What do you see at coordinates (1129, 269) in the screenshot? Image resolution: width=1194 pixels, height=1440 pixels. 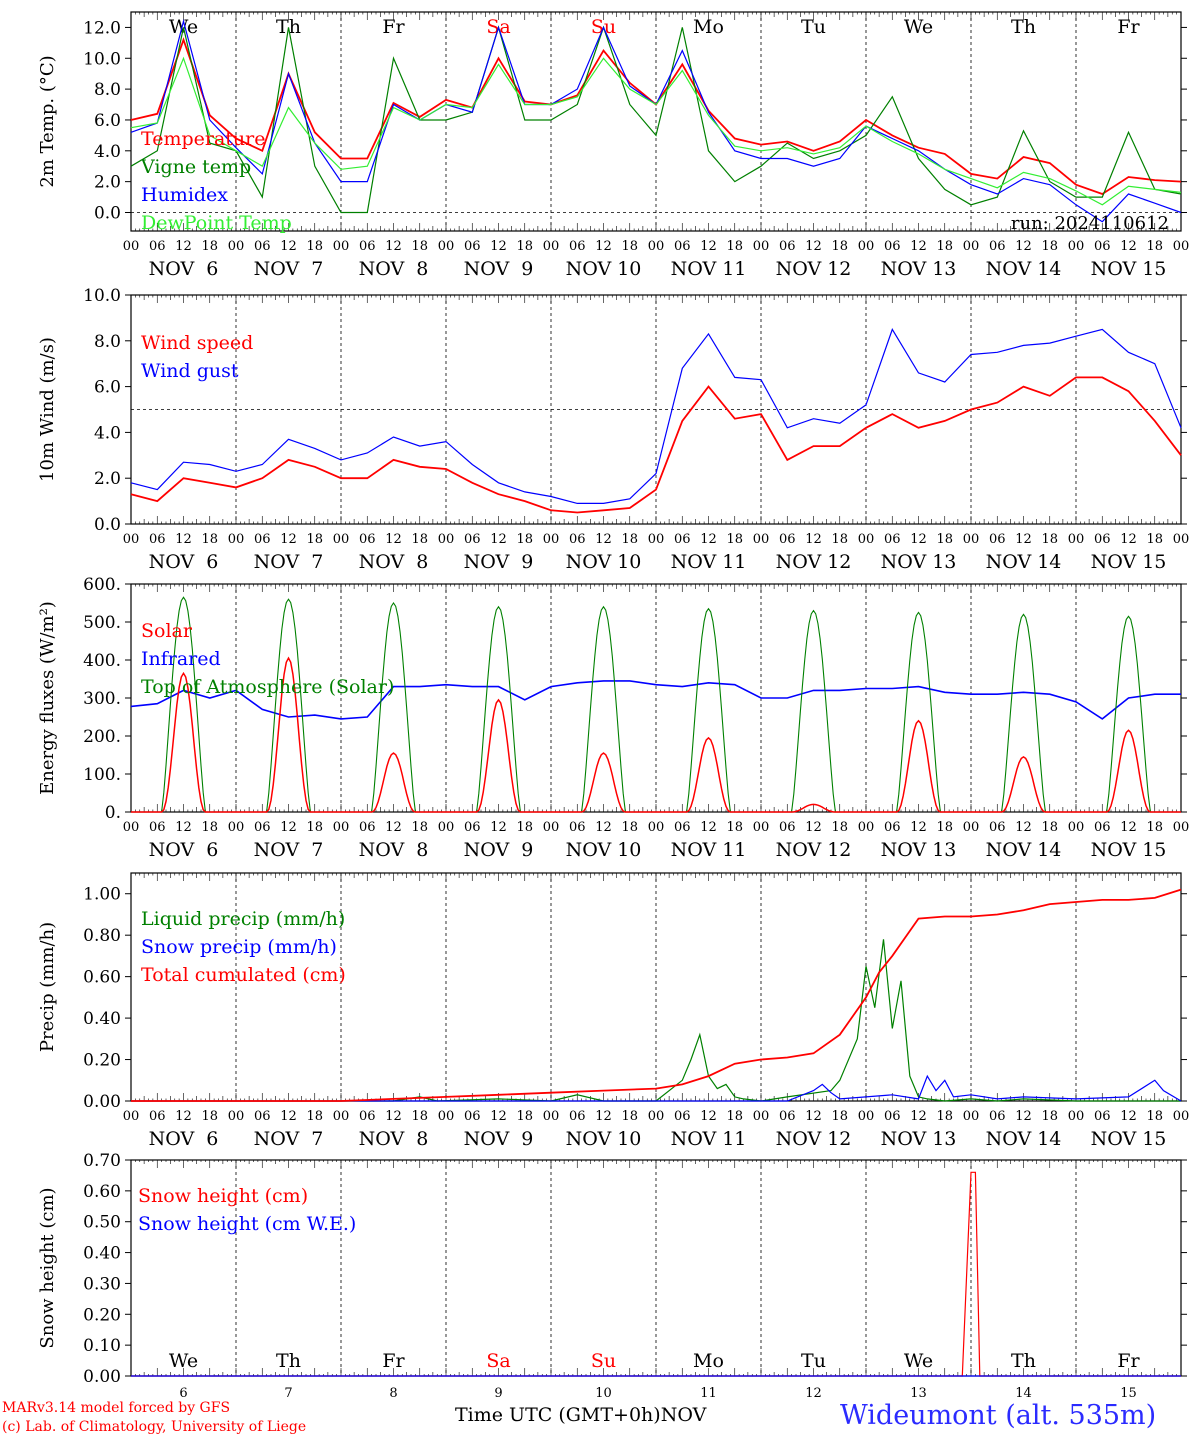 I see `day-date-label: NOV 15` at bounding box center [1129, 269].